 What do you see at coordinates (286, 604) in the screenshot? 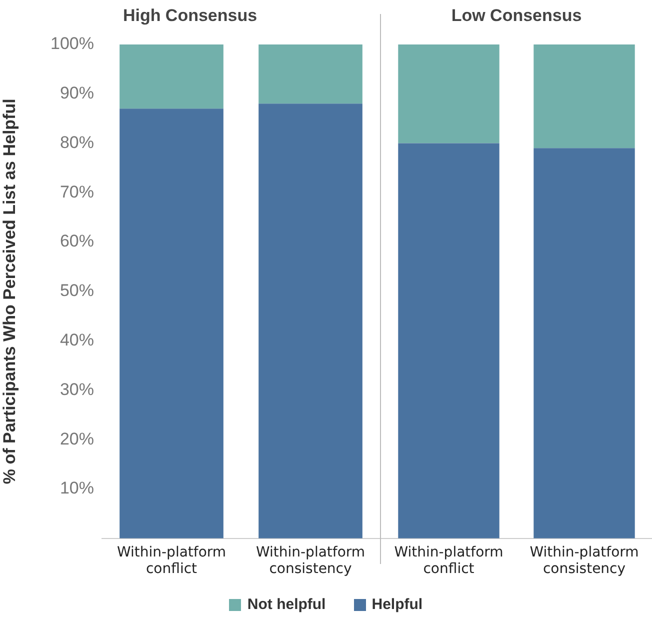
I see `legend-label: Not helpful` at bounding box center [286, 604].